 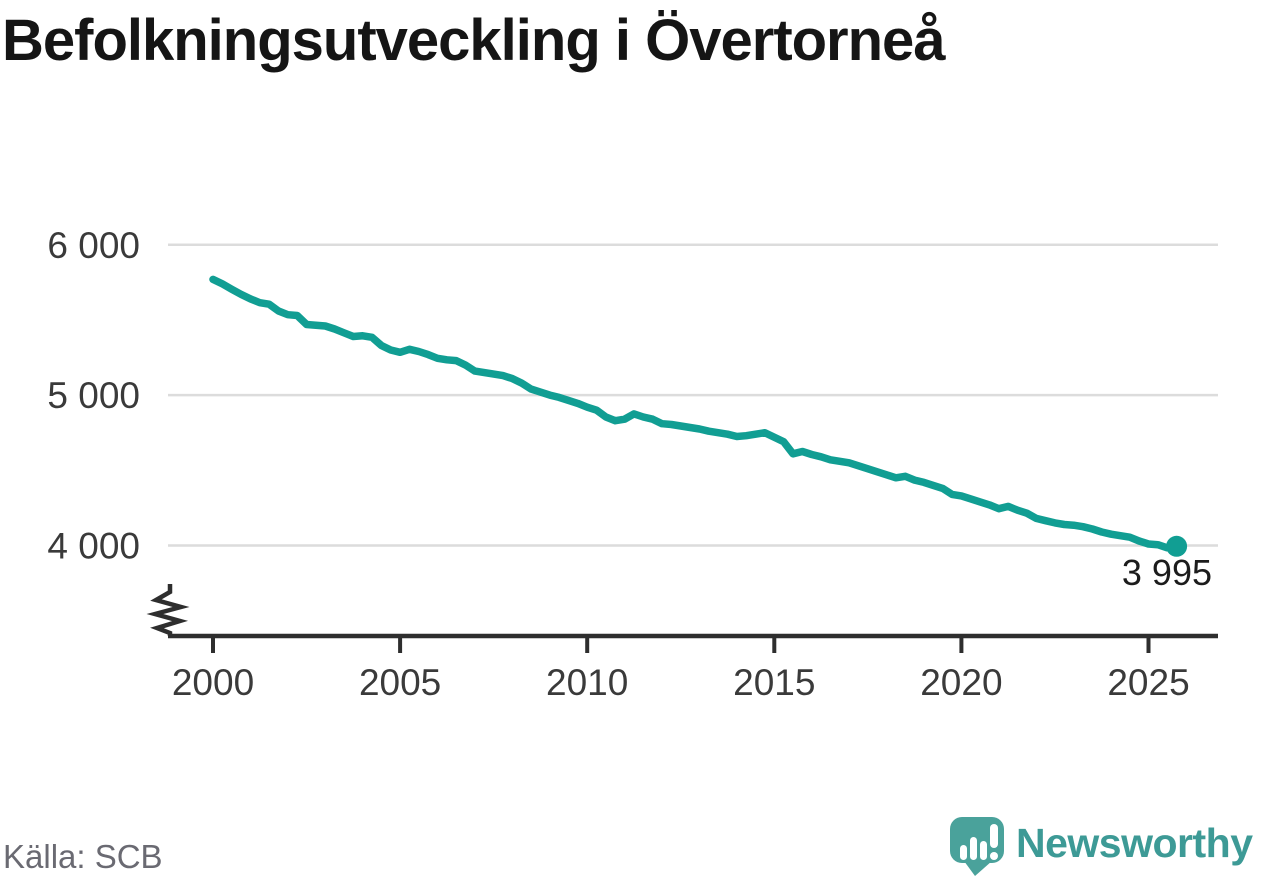 What do you see at coordinates (83, 856) in the screenshot?
I see `source-label: Källa: SCB` at bounding box center [83, 856].